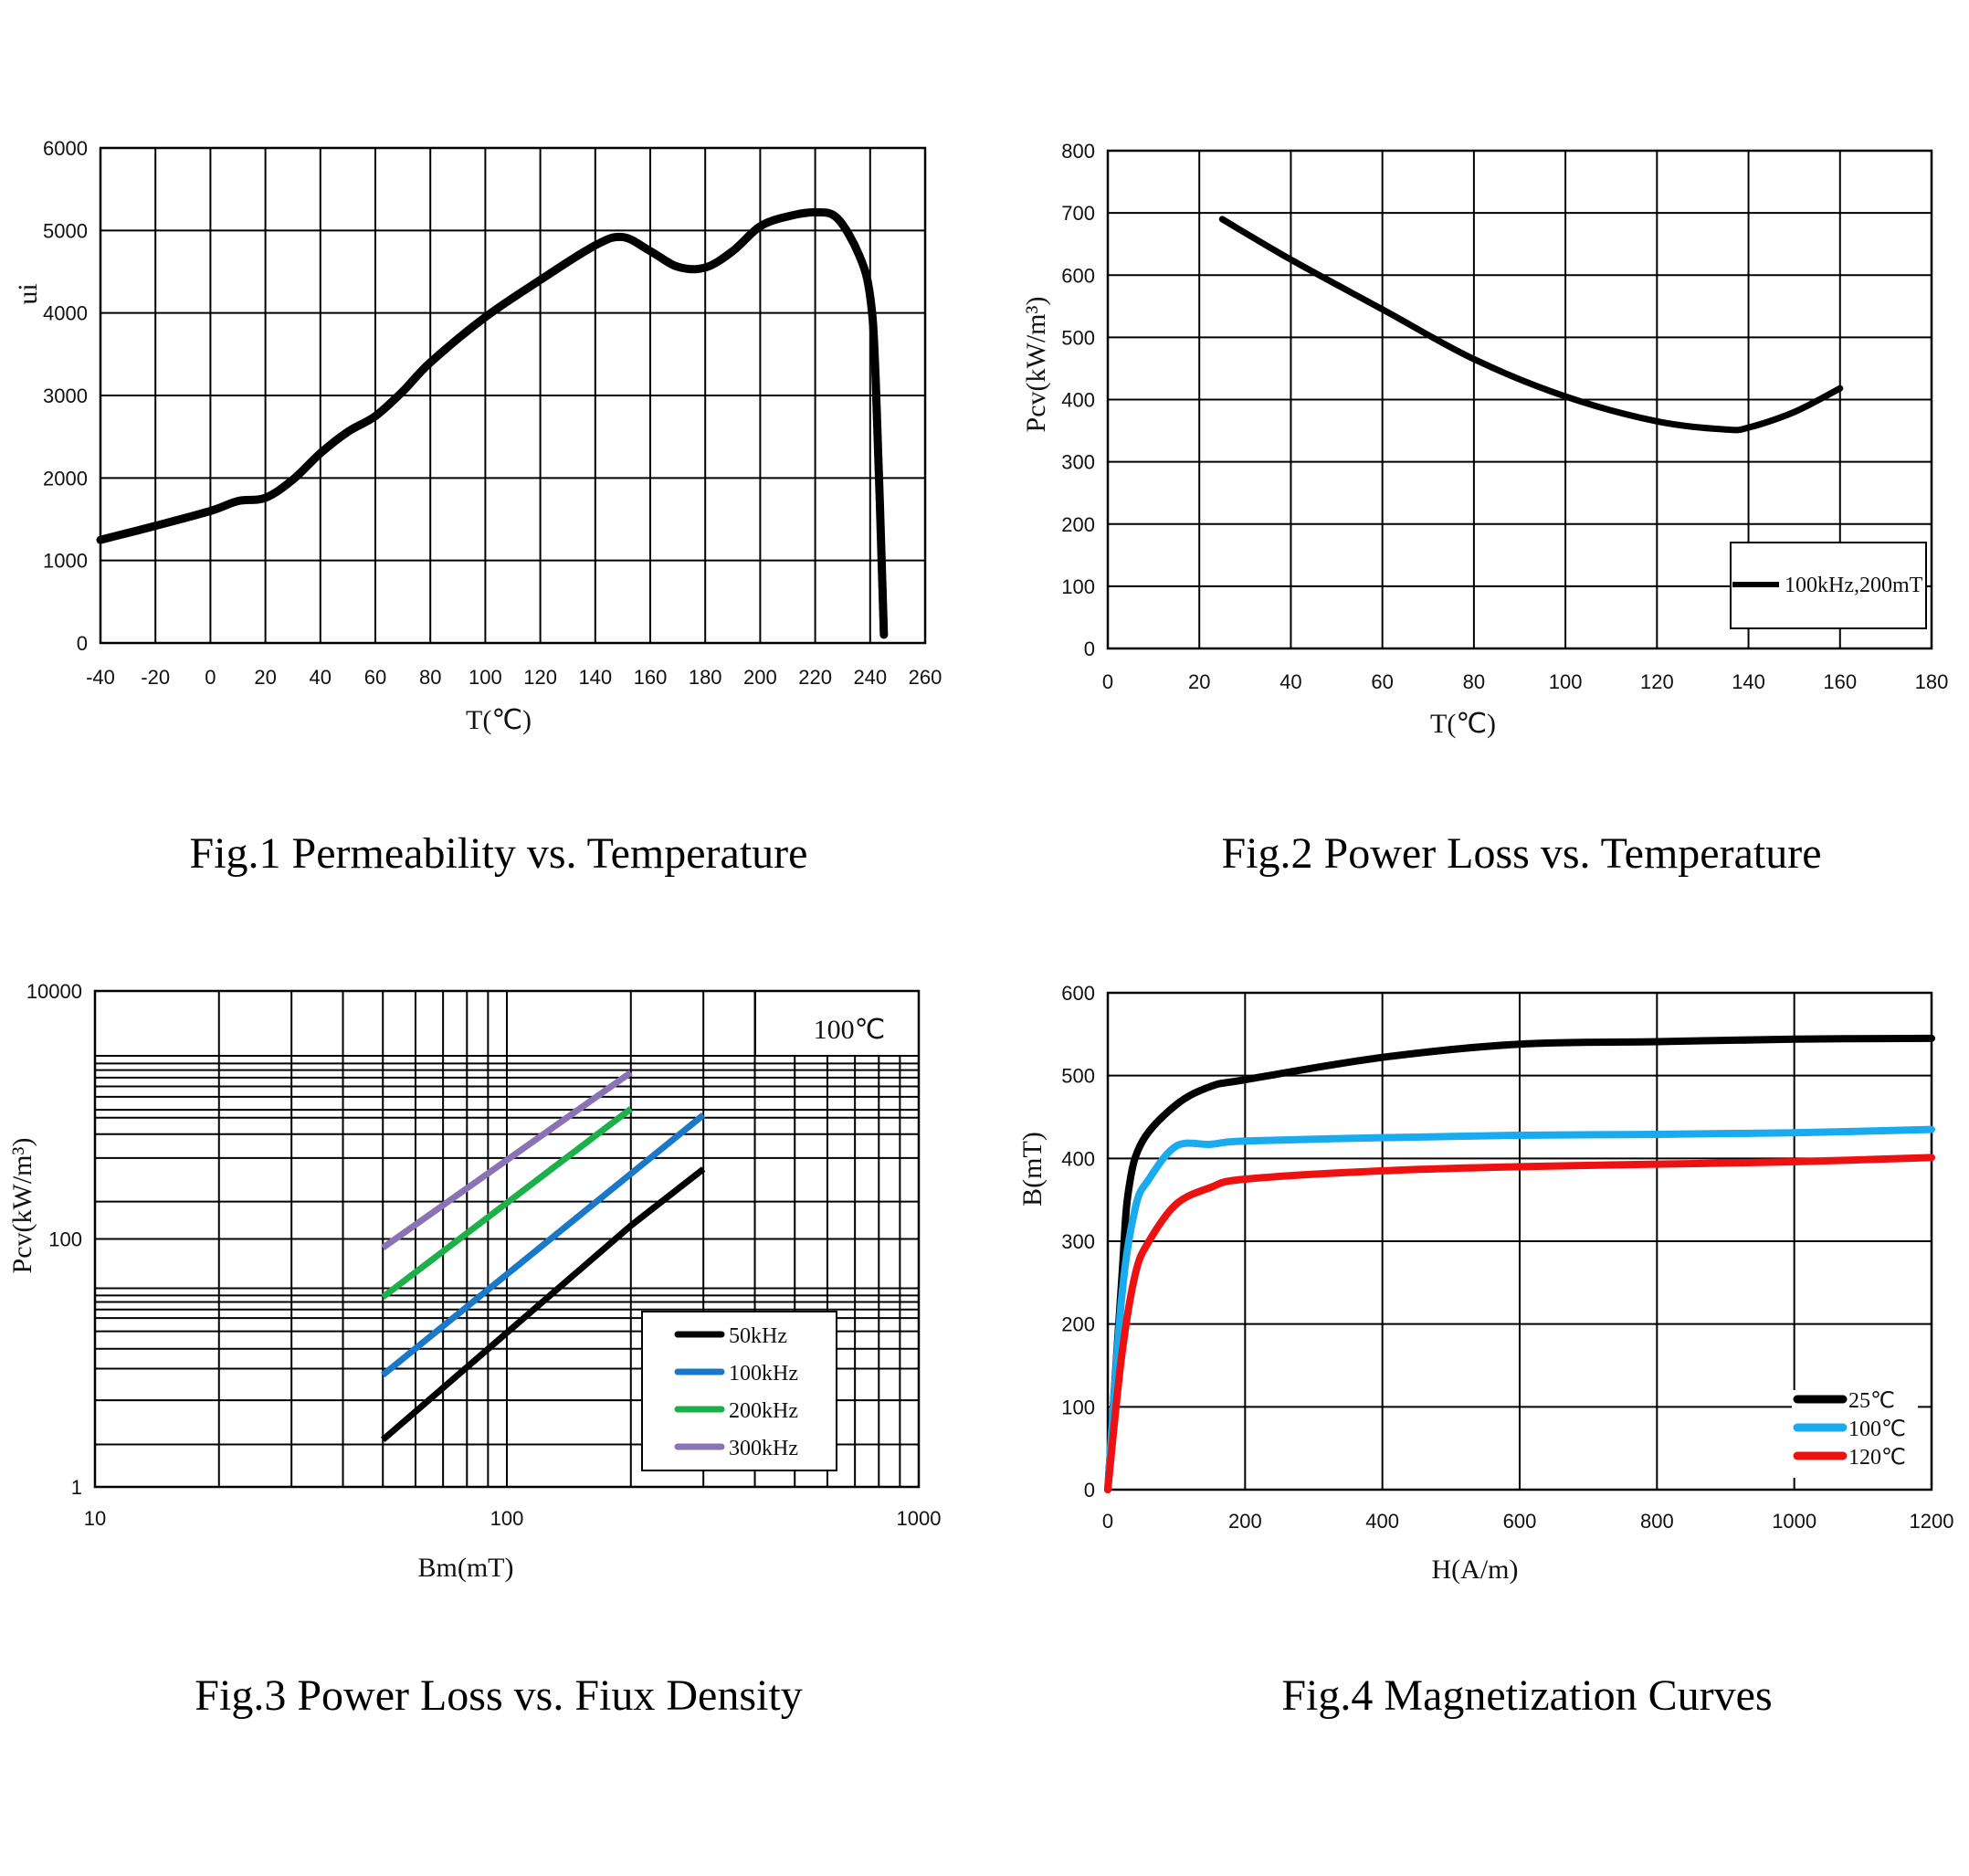  What do you see at coordinates (1854, 585) in the screenshot?
I see `fig2-legend-label: 100kHz,200mT` at bounding box center [1854, 585].